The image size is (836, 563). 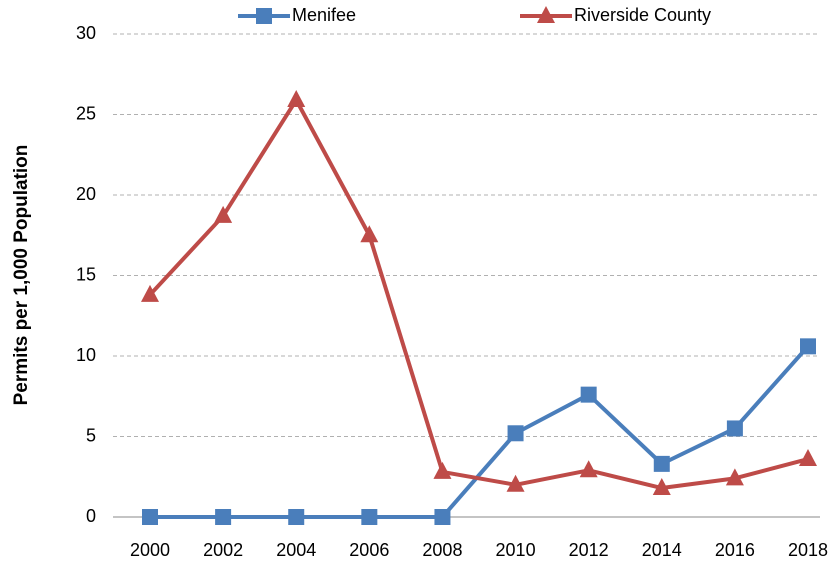 I want to click on y-tick-label: 0, so click(x=91, y=516).